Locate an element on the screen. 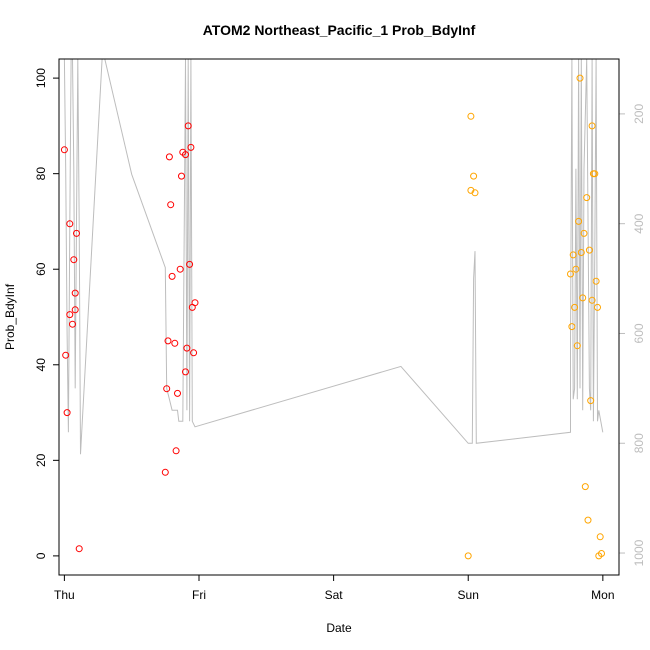  y2-tick-label: 800 is located at coordinates (639, 443).